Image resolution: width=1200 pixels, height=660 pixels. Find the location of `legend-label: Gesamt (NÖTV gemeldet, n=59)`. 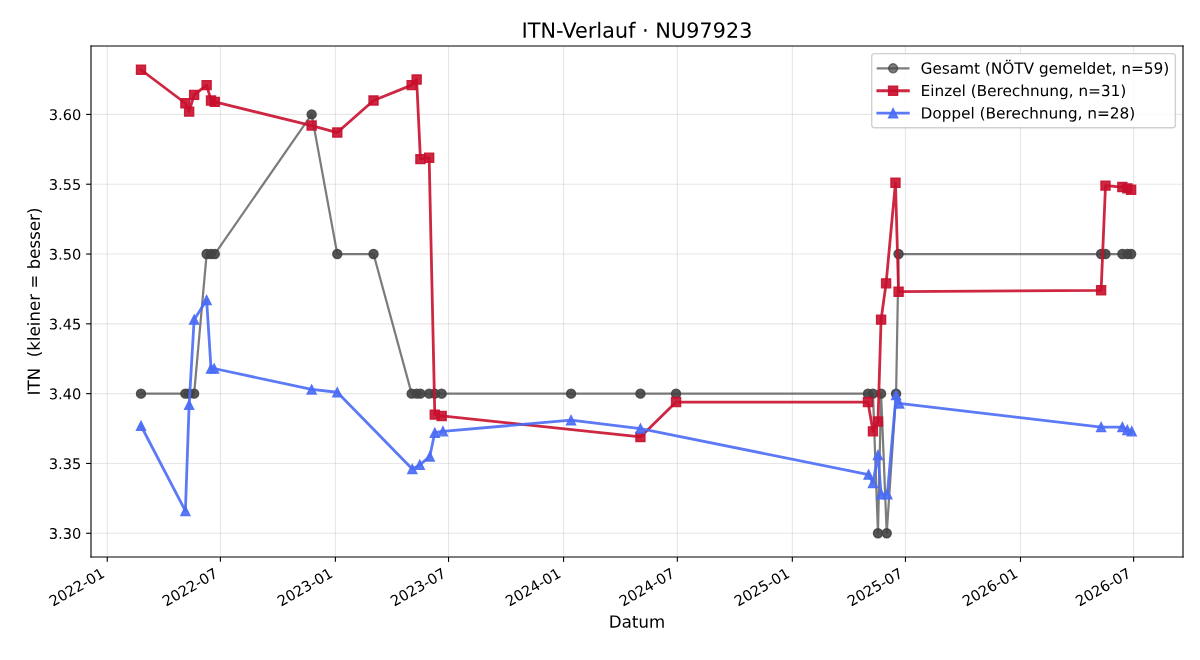

legend-label: Gesamt (NÖTV gemeldet, n=59) is located at coordinates (1044, 68).